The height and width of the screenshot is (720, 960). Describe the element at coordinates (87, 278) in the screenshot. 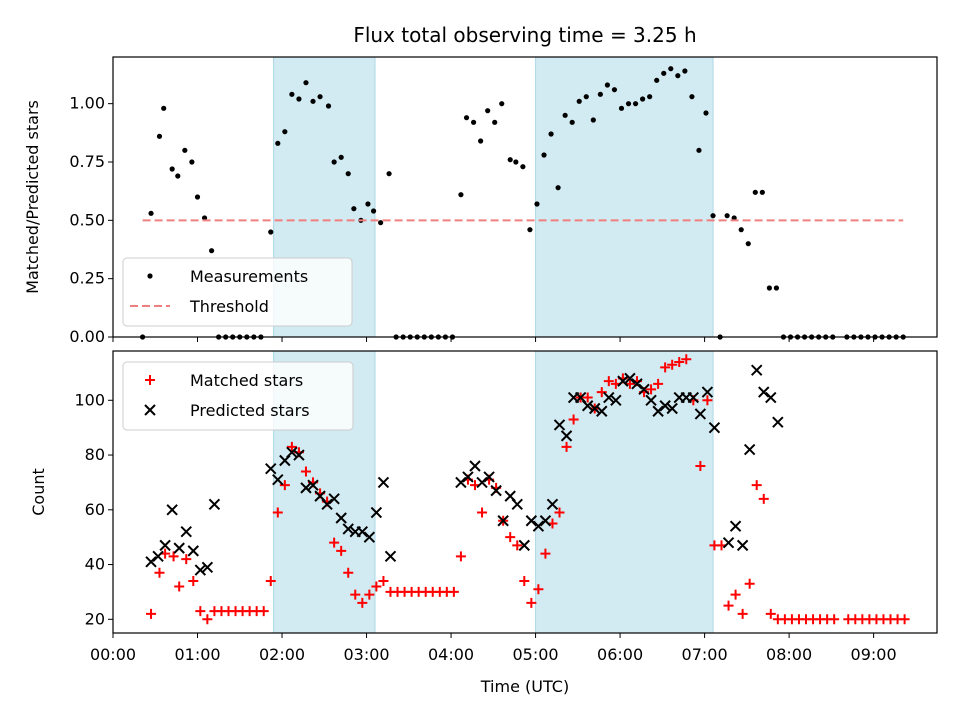

I see `y-tick-label: 0.25` at that location.